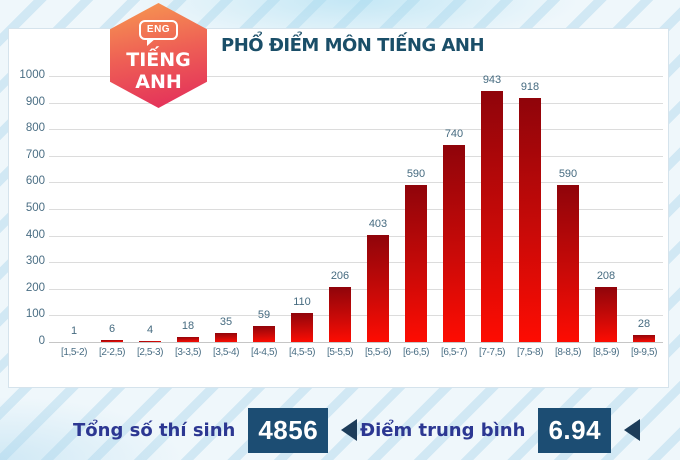 The width and height of the screenshot is (680, 460). Describe the element at coordinates (568, 352) in the screenshot. I see `x-tick-label: [8-8,5)` at that location.